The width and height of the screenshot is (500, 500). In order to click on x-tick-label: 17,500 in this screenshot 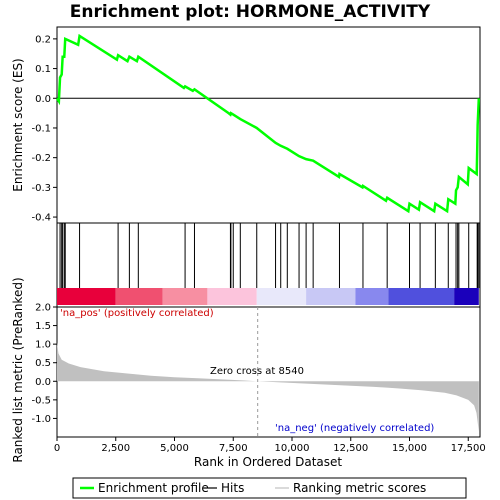, I will do `click(468, 448)`.